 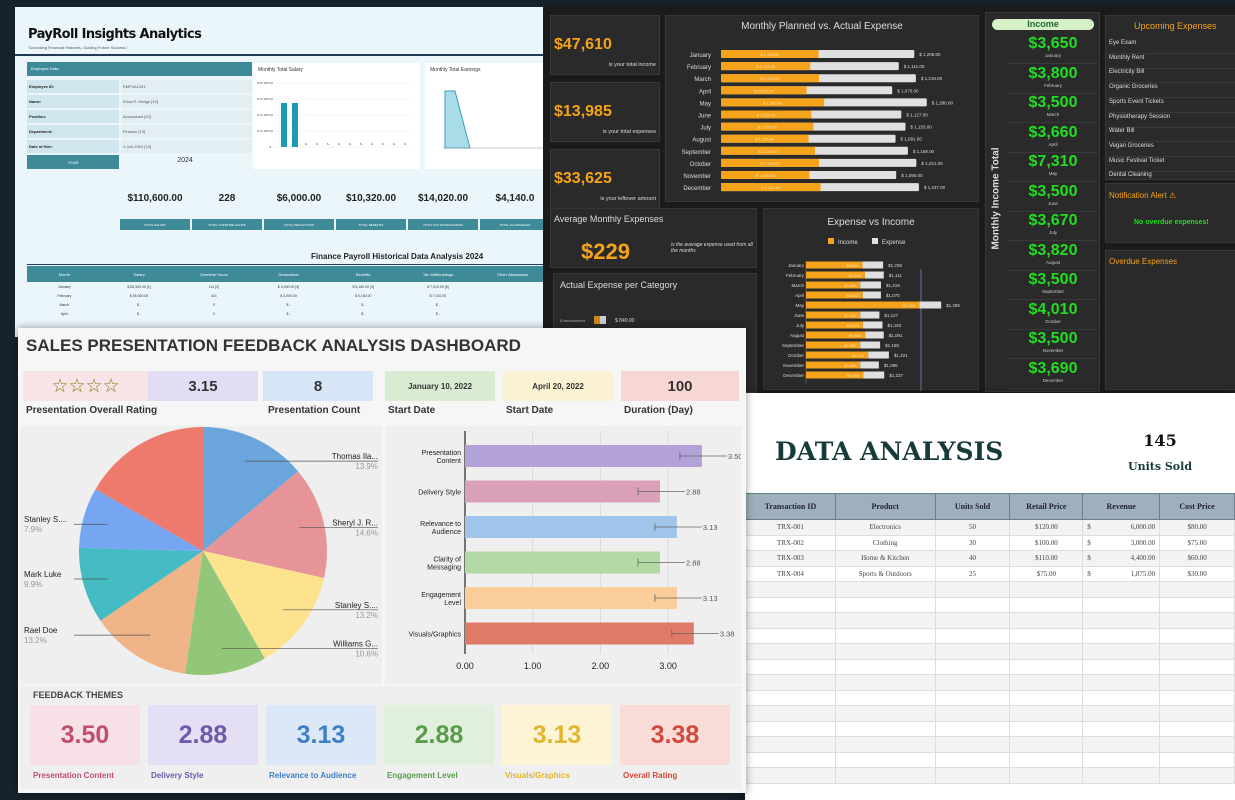 I want to click on upcoming-expense-item: Water Bill, so click(x=1172, y=135).